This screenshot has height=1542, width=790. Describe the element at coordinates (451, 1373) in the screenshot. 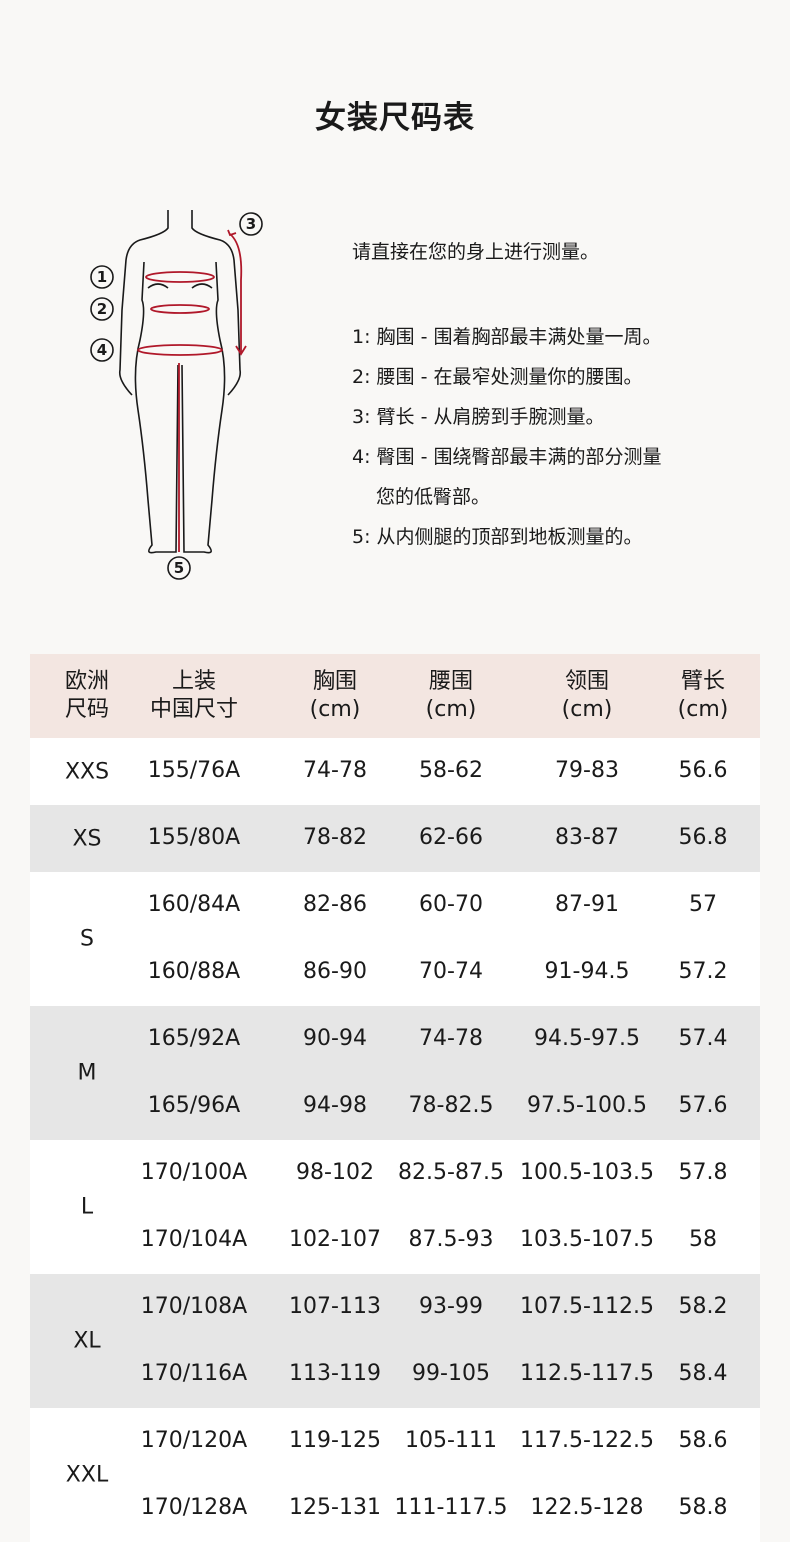

I see `waist-cell: 99-105` at that location.